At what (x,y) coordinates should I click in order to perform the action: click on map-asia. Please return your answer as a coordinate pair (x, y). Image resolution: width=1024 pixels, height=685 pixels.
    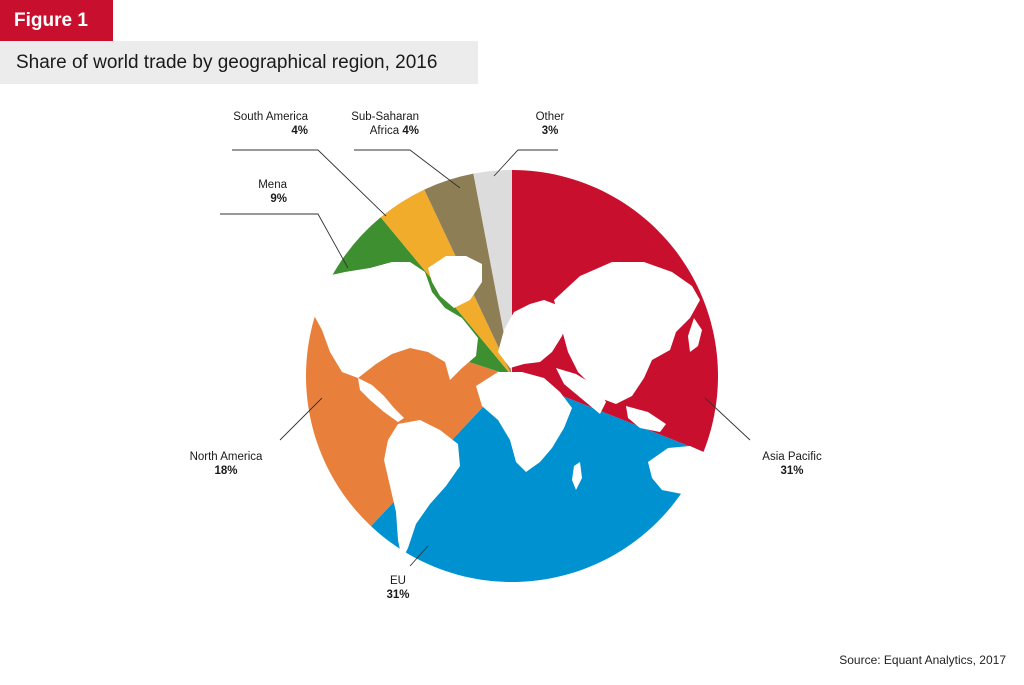
    Looking at the image, I should click on (627, 333).